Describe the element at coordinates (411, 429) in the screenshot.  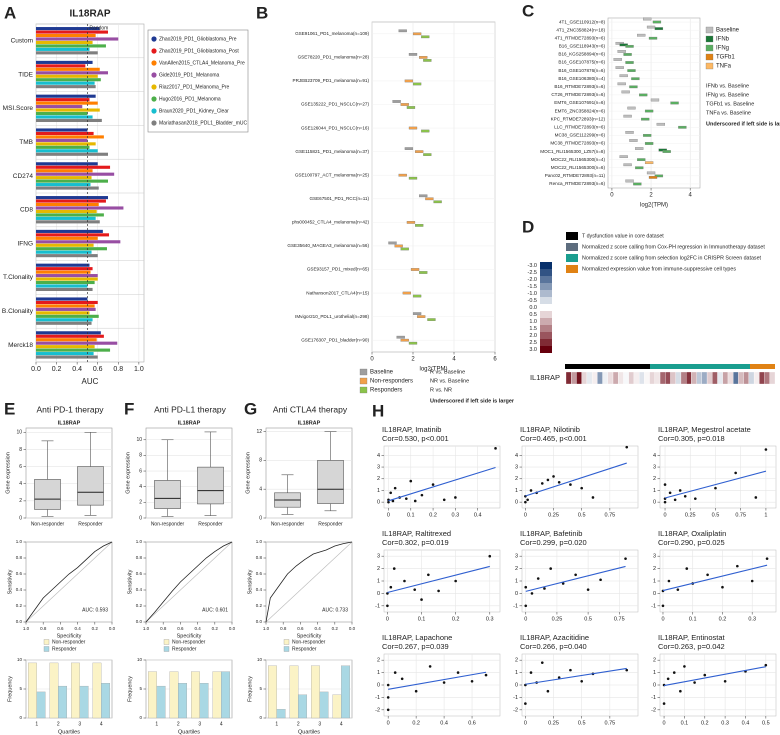
I see `chart-title: IL18RAP, Imatinib` at that location.